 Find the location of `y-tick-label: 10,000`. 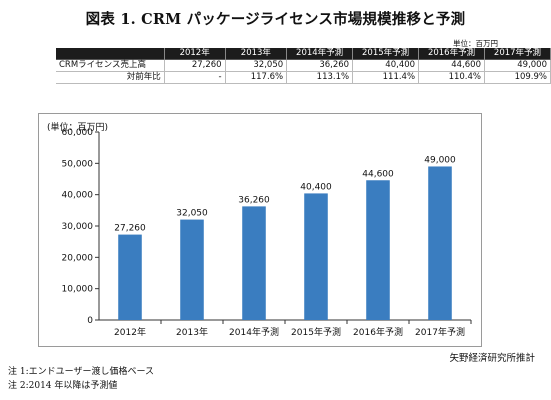

y-tick-label: 10,000 is located at coordinates (78, 290).